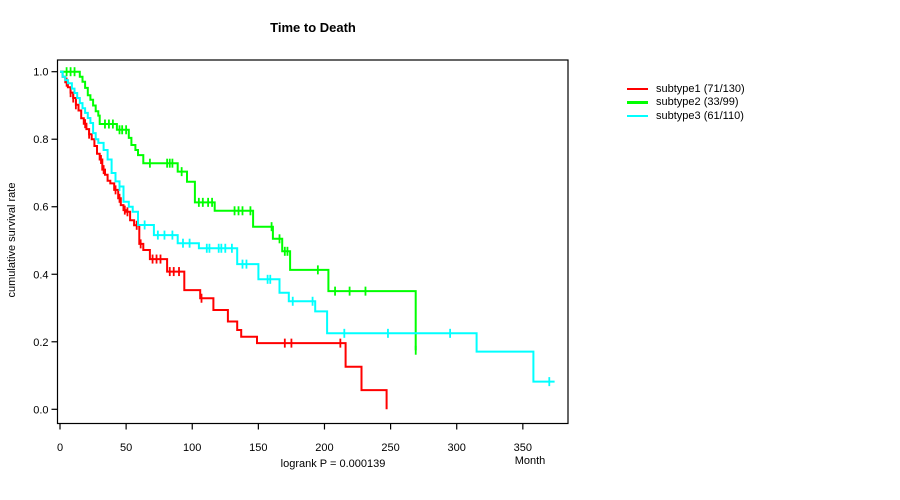  I want to click on y-tick-label: 0.6, so click(40, 208).